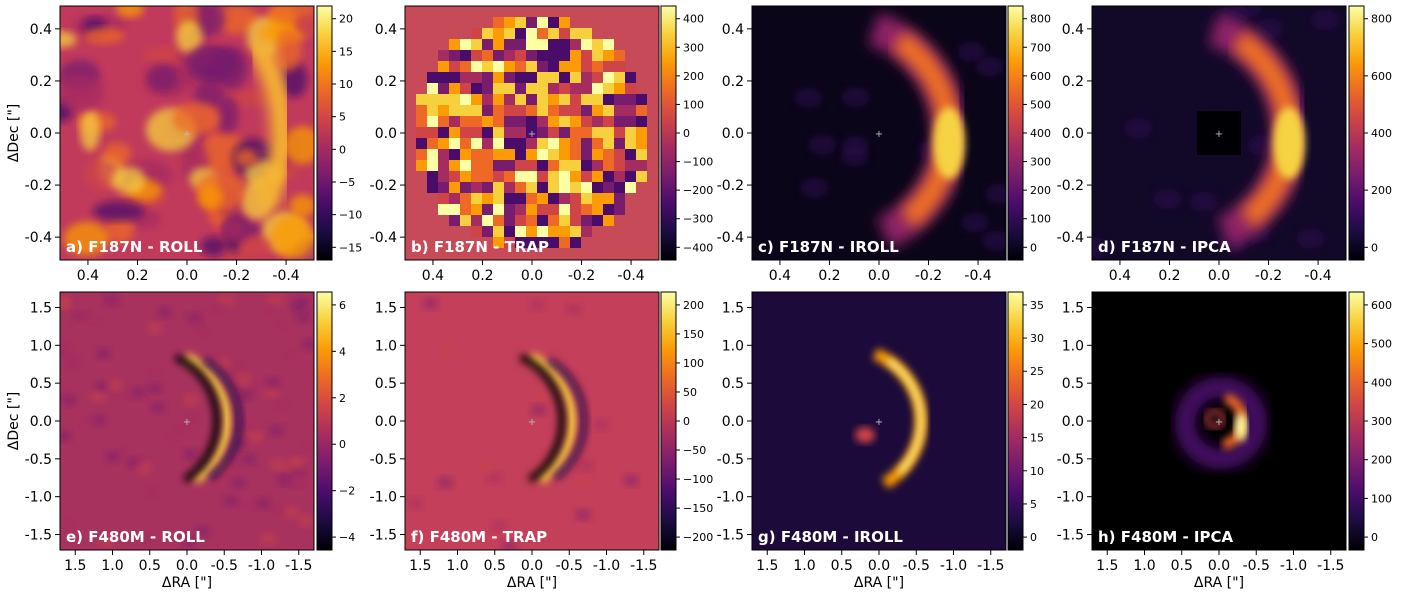 This screenshot has height=596, width=1413. What do you see at coordinates (1037, 471) in the screenshot?
I see `colorbar-tick-label: 10` at bounding box center [1037, 471].